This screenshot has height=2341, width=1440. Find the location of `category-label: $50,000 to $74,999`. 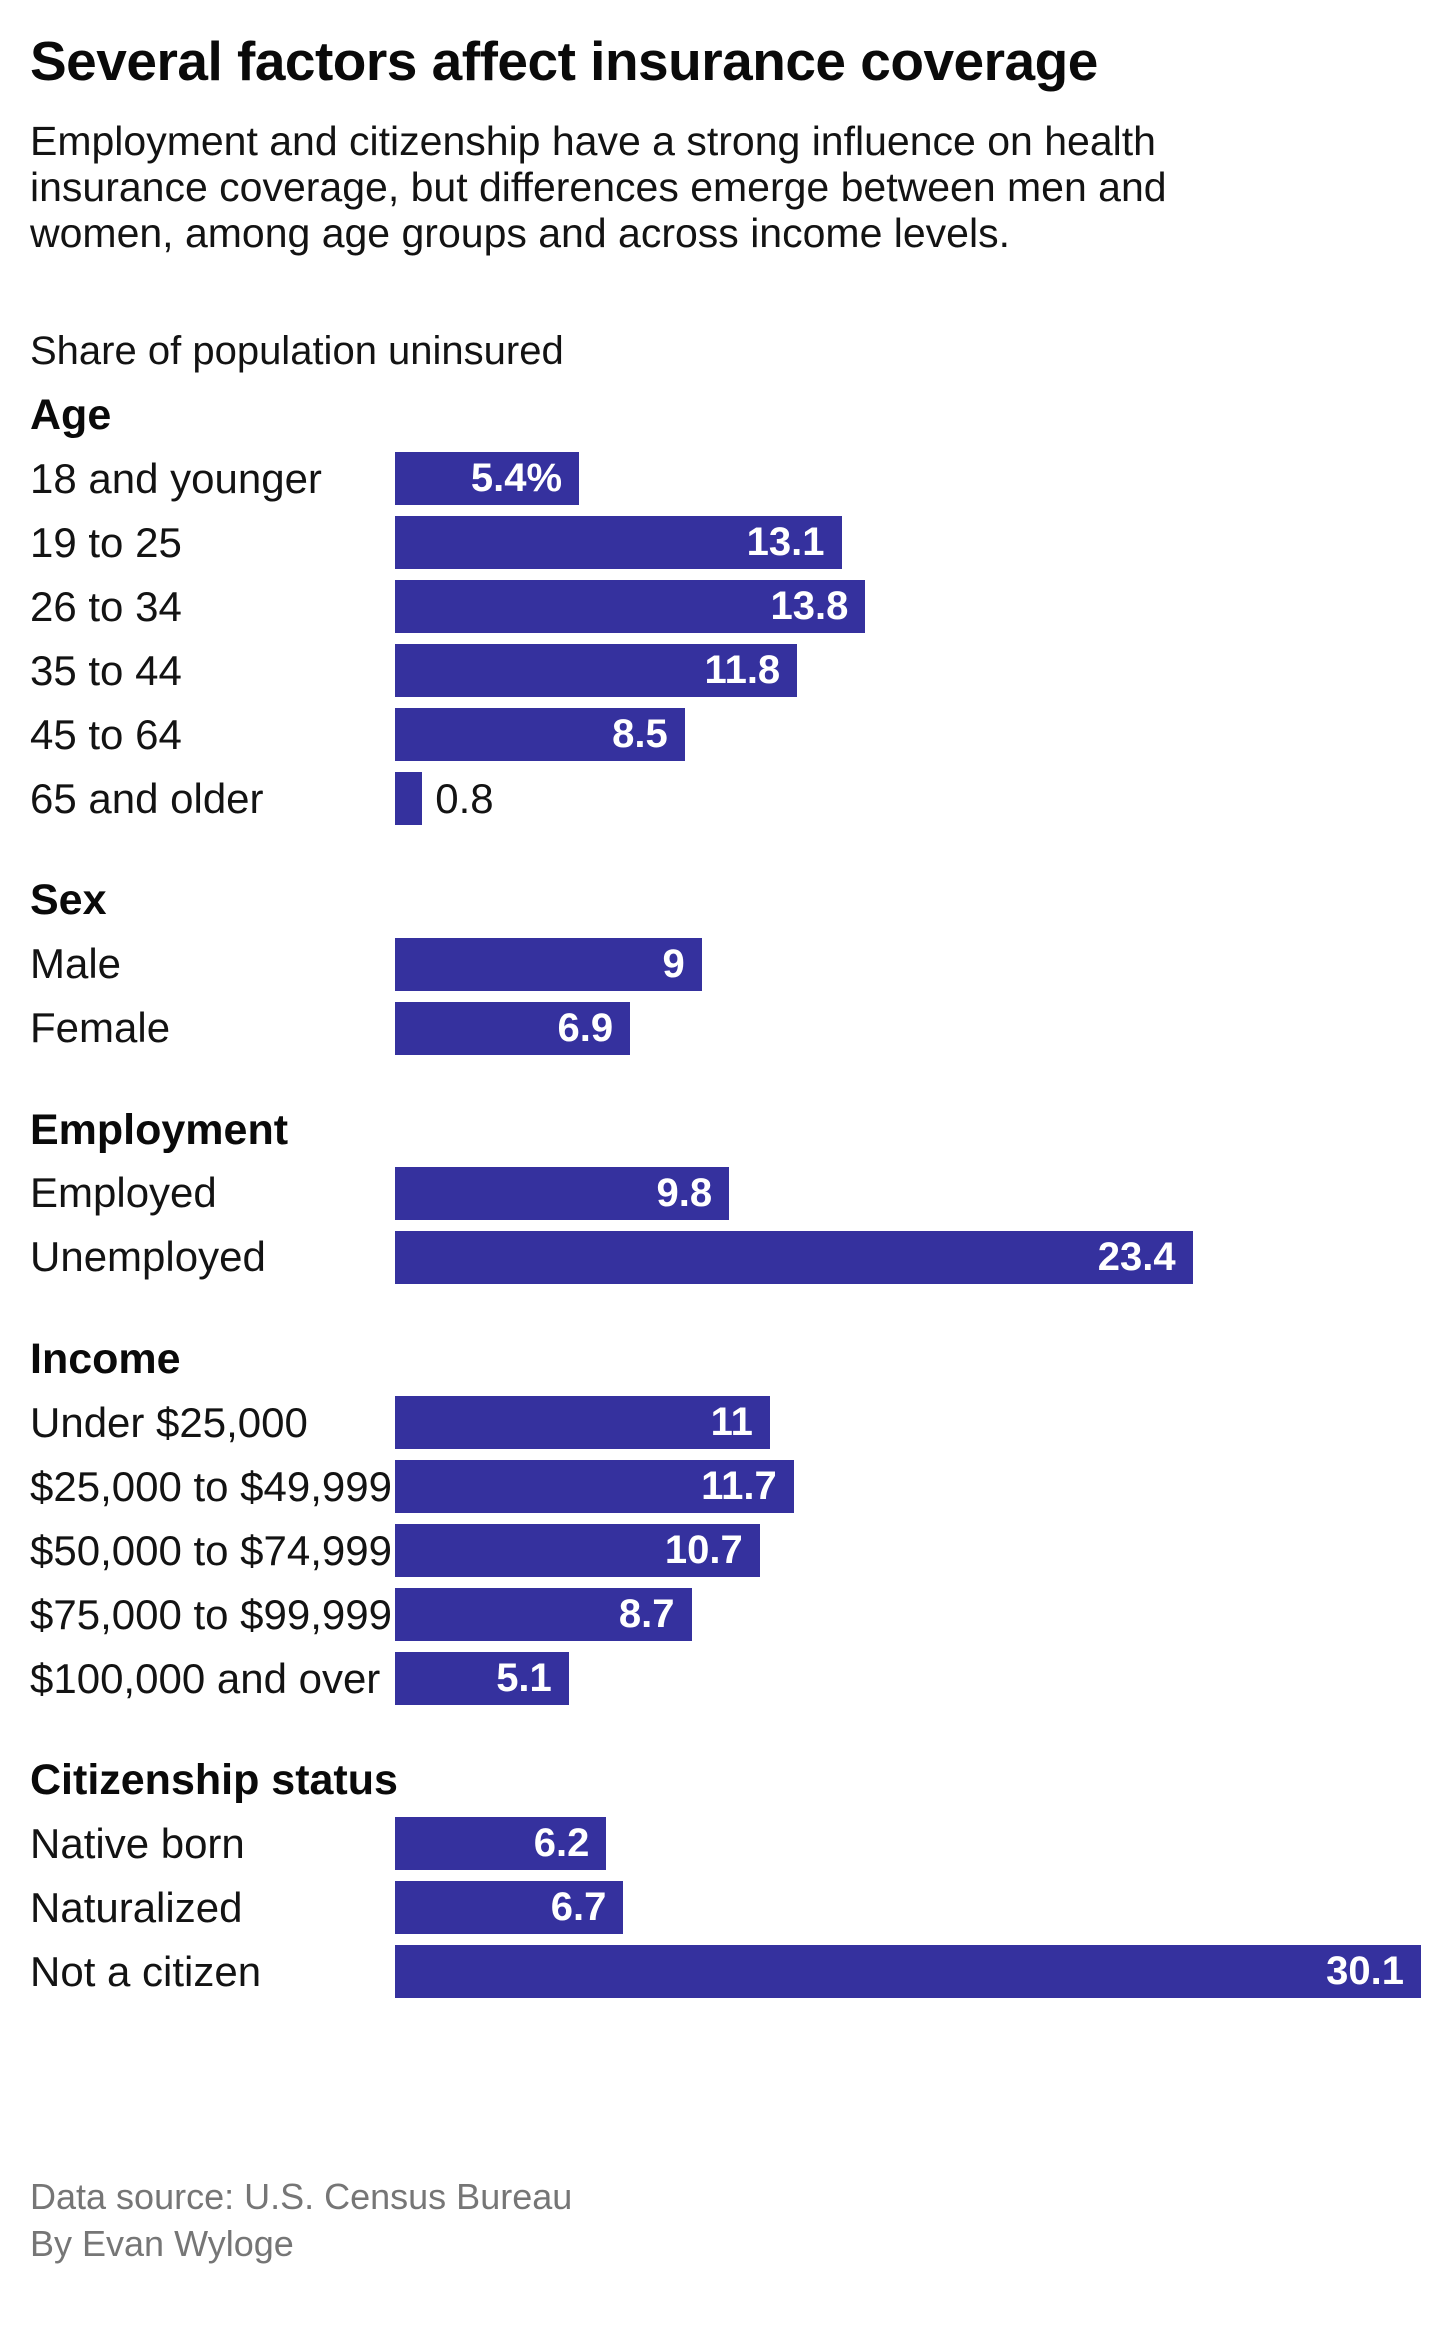

category-label: $50,000 to $74,999 is located at coordinates (211, 1550).